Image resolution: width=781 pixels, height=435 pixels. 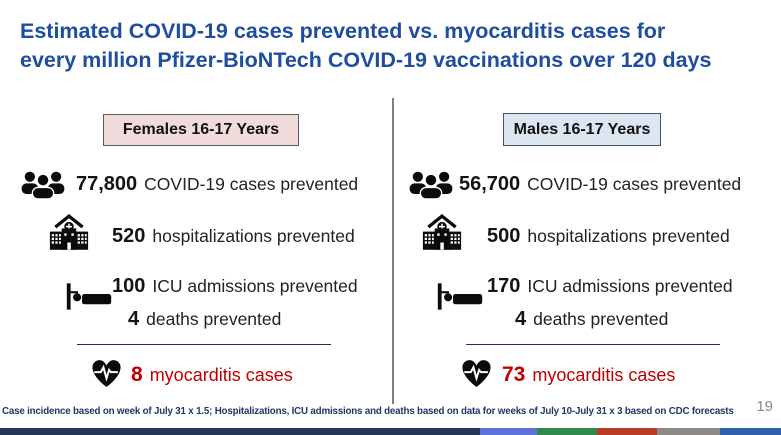 What do you see at coordinates (393, 251) in the screenshot?
I see `panel-separator-line` at bounding box center [393, 251].